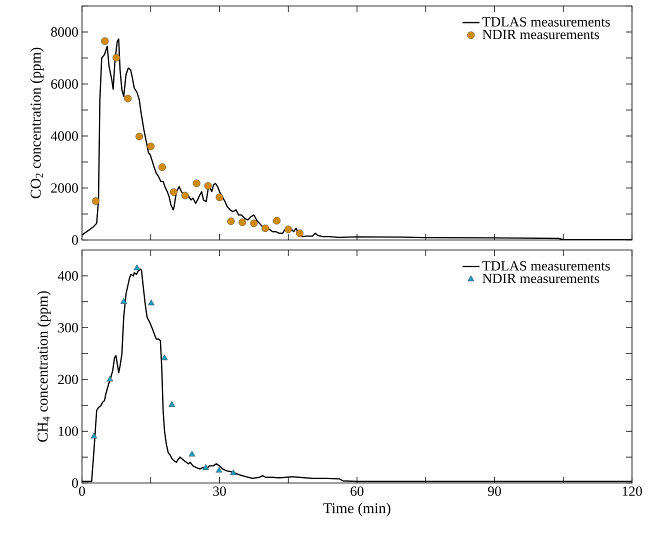 The image size is (648, 545). I want to click on y-axis-title: CO$_{2}$ concentration (ppm), so click(37, 123).